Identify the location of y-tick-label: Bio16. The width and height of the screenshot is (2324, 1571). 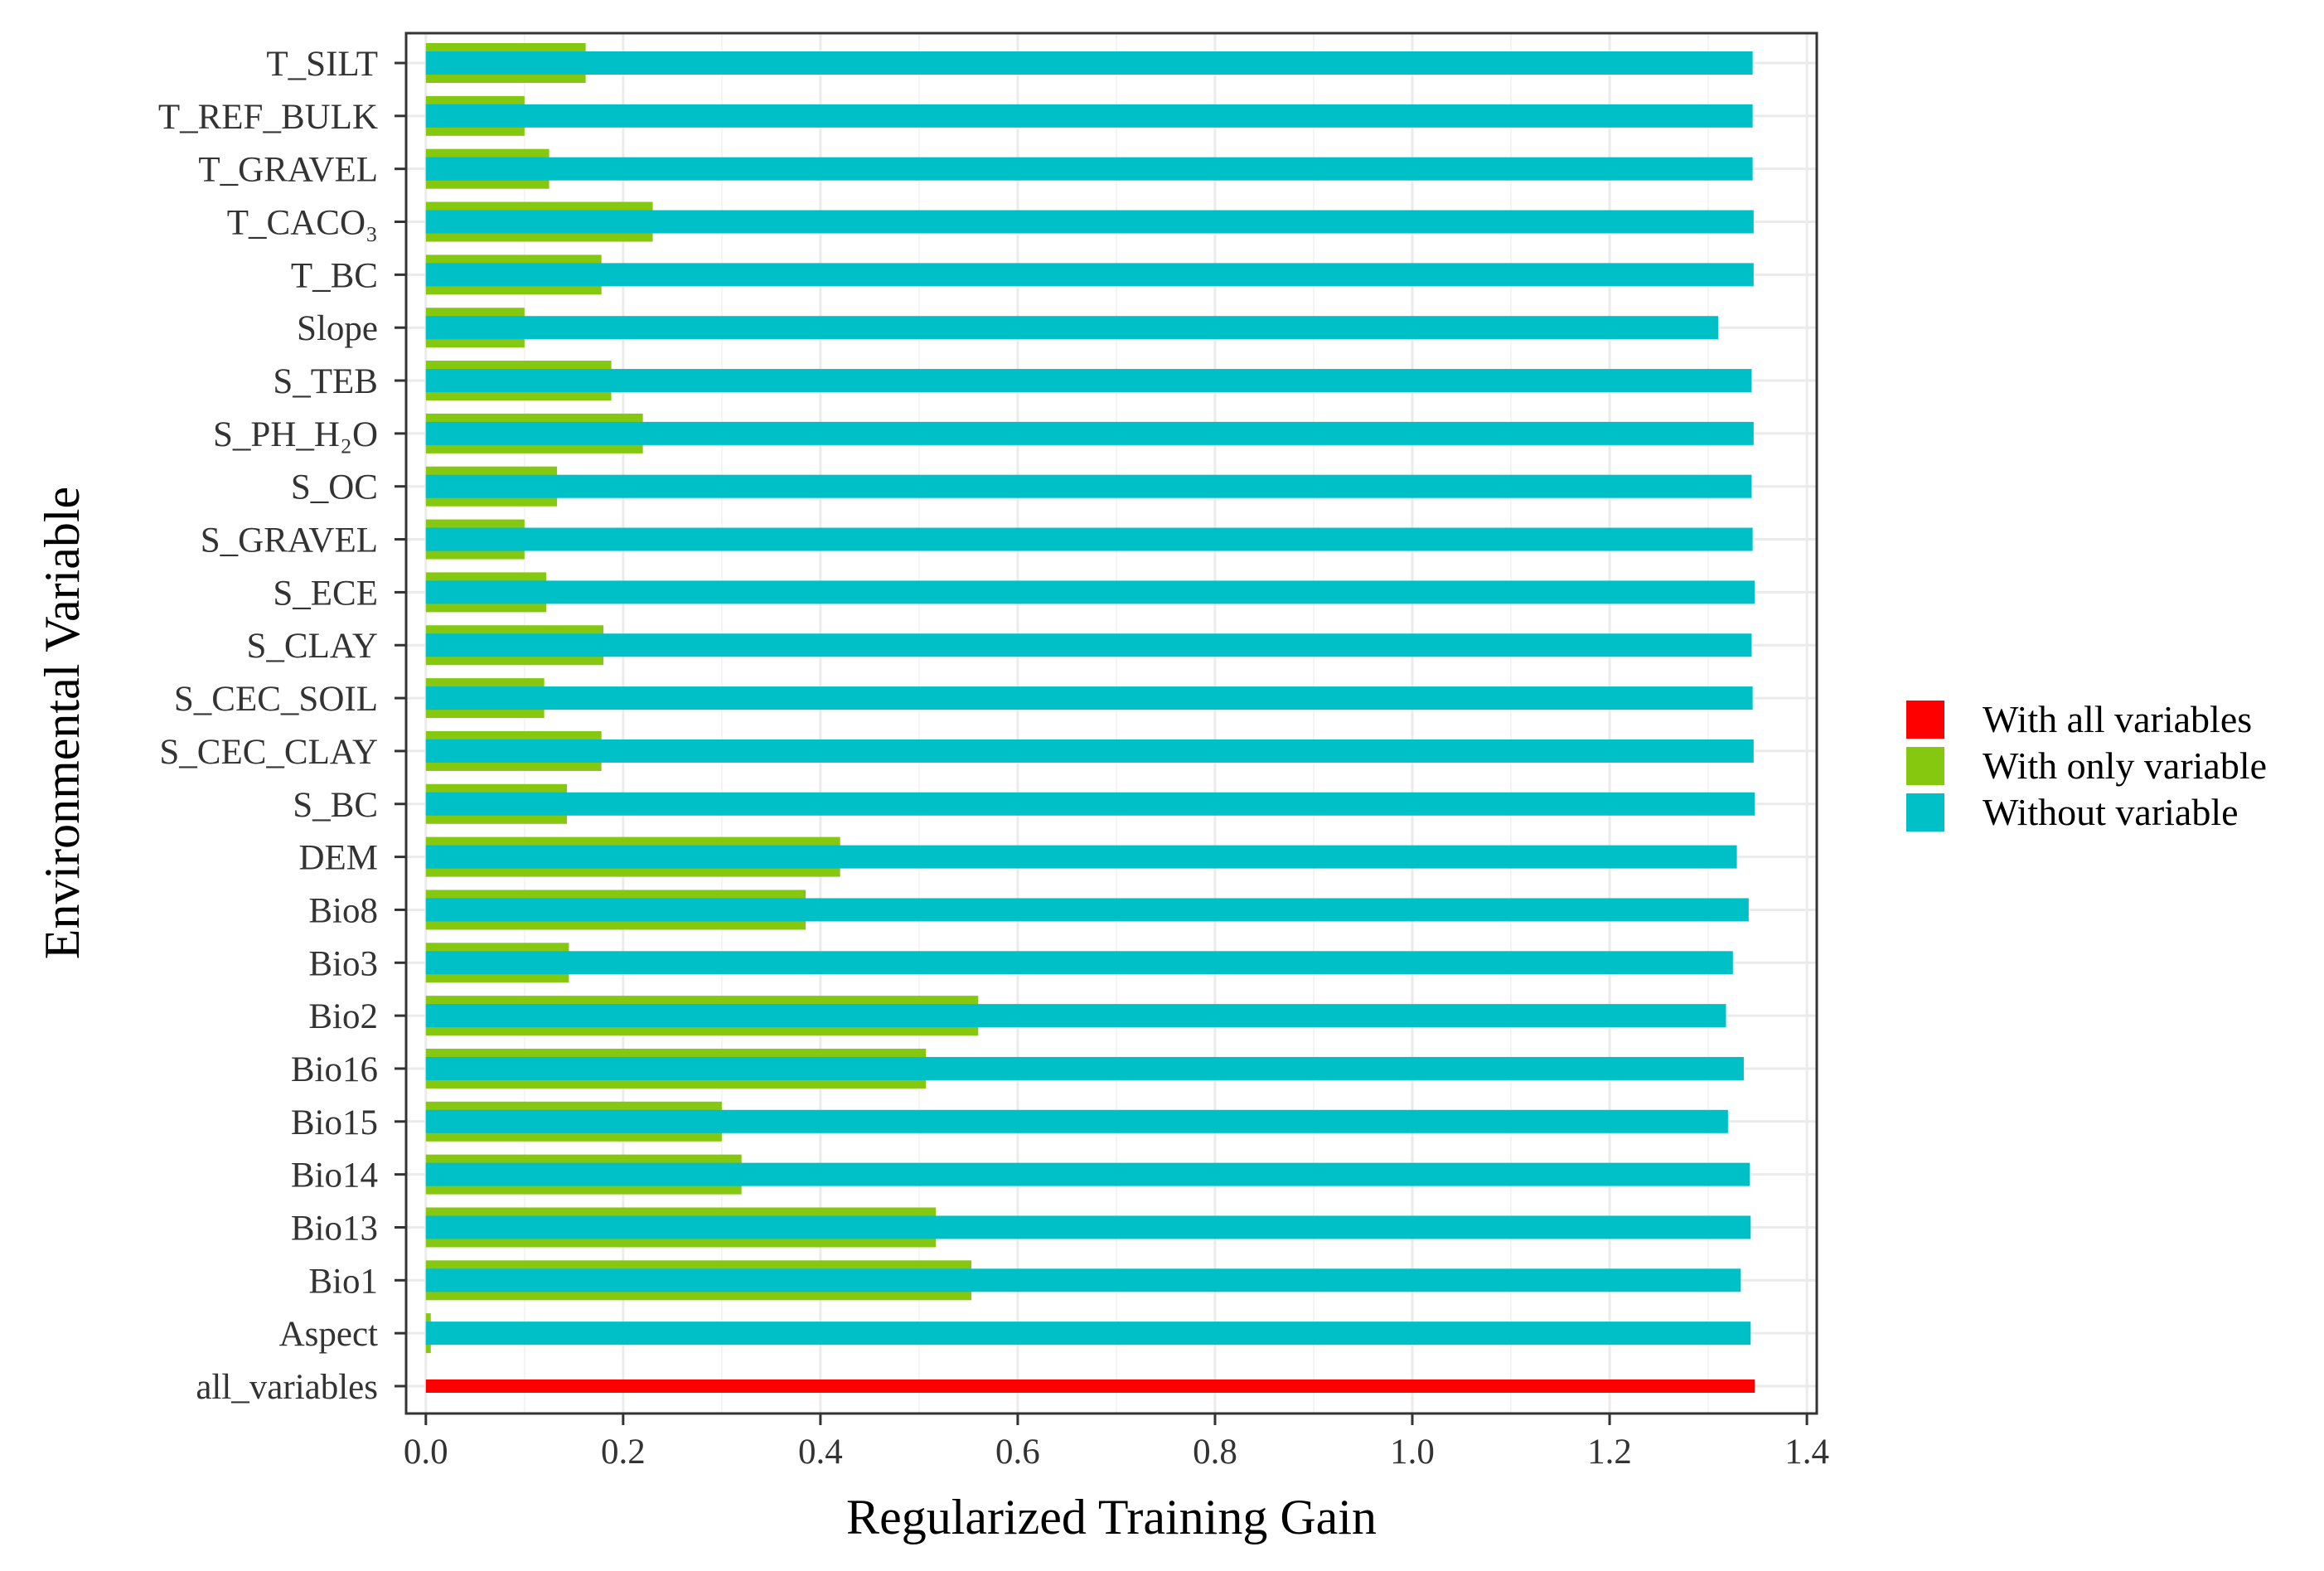
(334, 1070).